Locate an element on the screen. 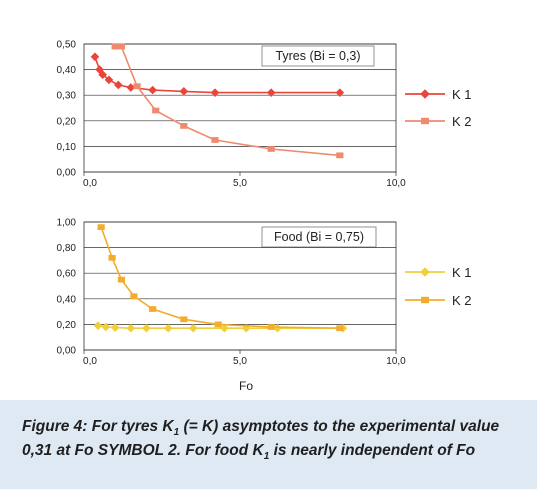  tyres-series-2-line is located at coordinates (227, 101).